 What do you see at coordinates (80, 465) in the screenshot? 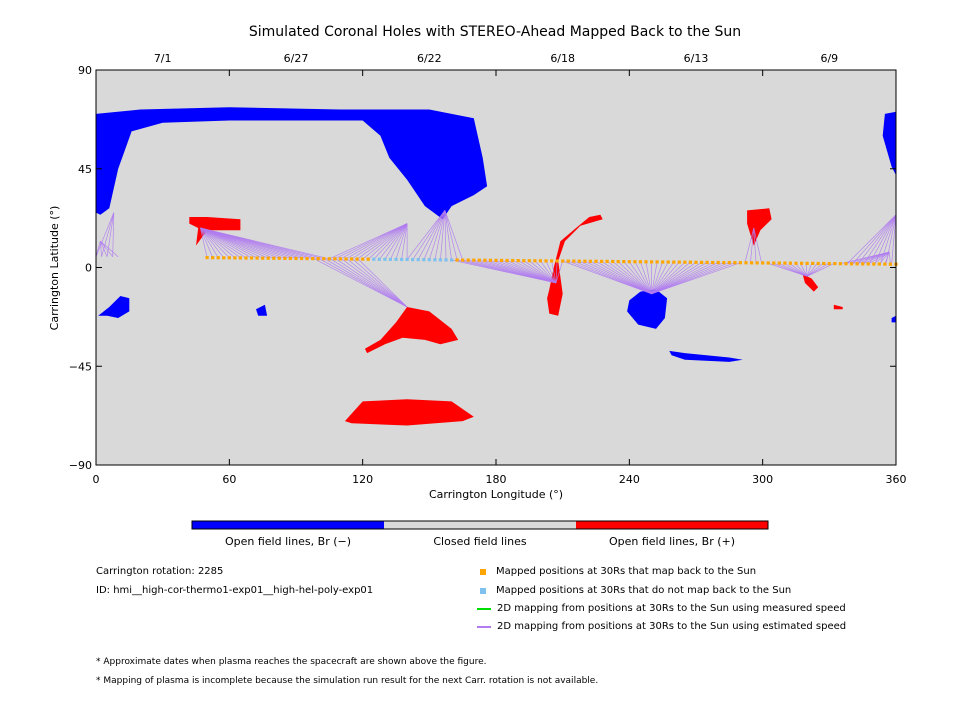
I see `y-tick-label: −90` at bounding box center [80, 465].